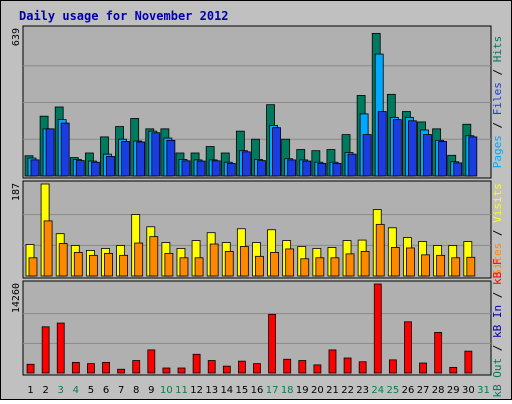 Image resolution: width=512 pixels, height=404 pixels. What do you see at coordinates (16, 192) in the screenshot?
I see `y-max-label: 187` at bounding box center [16, 192].